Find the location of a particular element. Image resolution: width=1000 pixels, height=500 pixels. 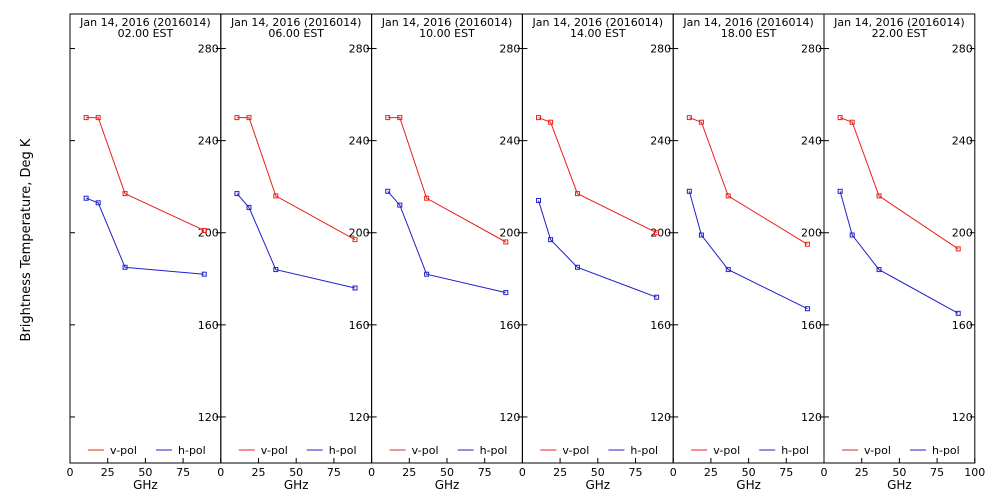

panel-subtitle: 06.00 EST is located at coordinates (296, 33).